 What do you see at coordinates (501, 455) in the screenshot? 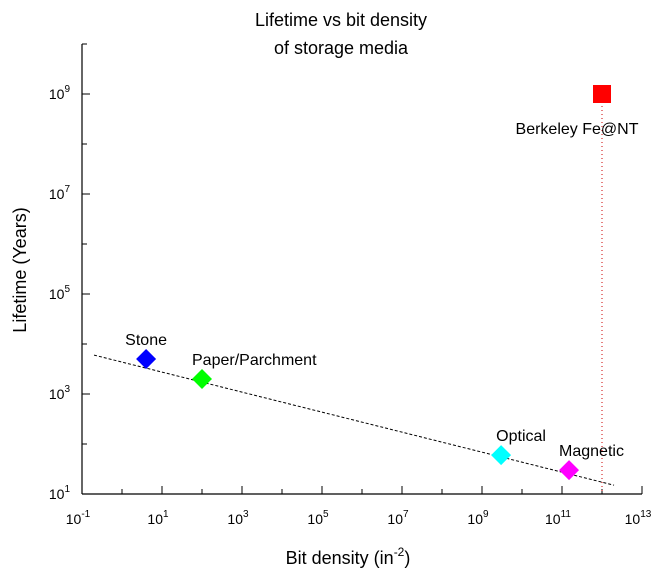
I see `point-optical` at bounding box center [501, 455].